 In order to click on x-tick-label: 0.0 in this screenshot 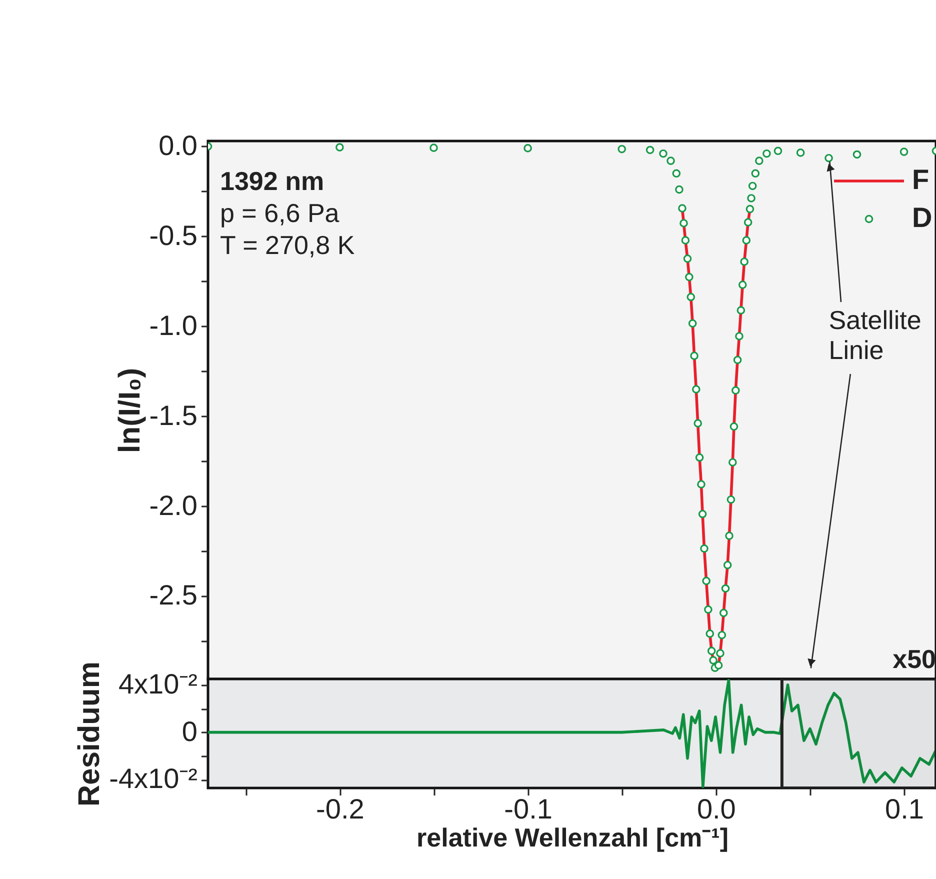, I will do `click(716, 809)`.